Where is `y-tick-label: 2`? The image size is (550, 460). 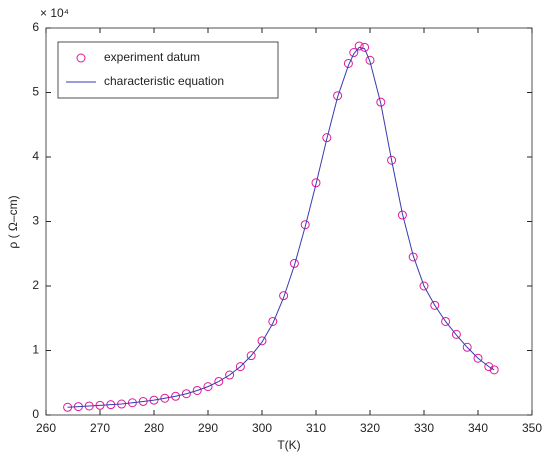
y-tick-label: 2 is located at coordinates (35, 285).